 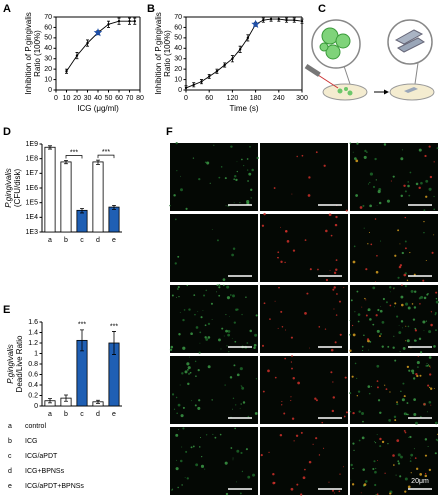 What do you see at coordinates (48, 17) in the screenshot?
I see `y-tick-label: 70` at bounding box center [48, 17].